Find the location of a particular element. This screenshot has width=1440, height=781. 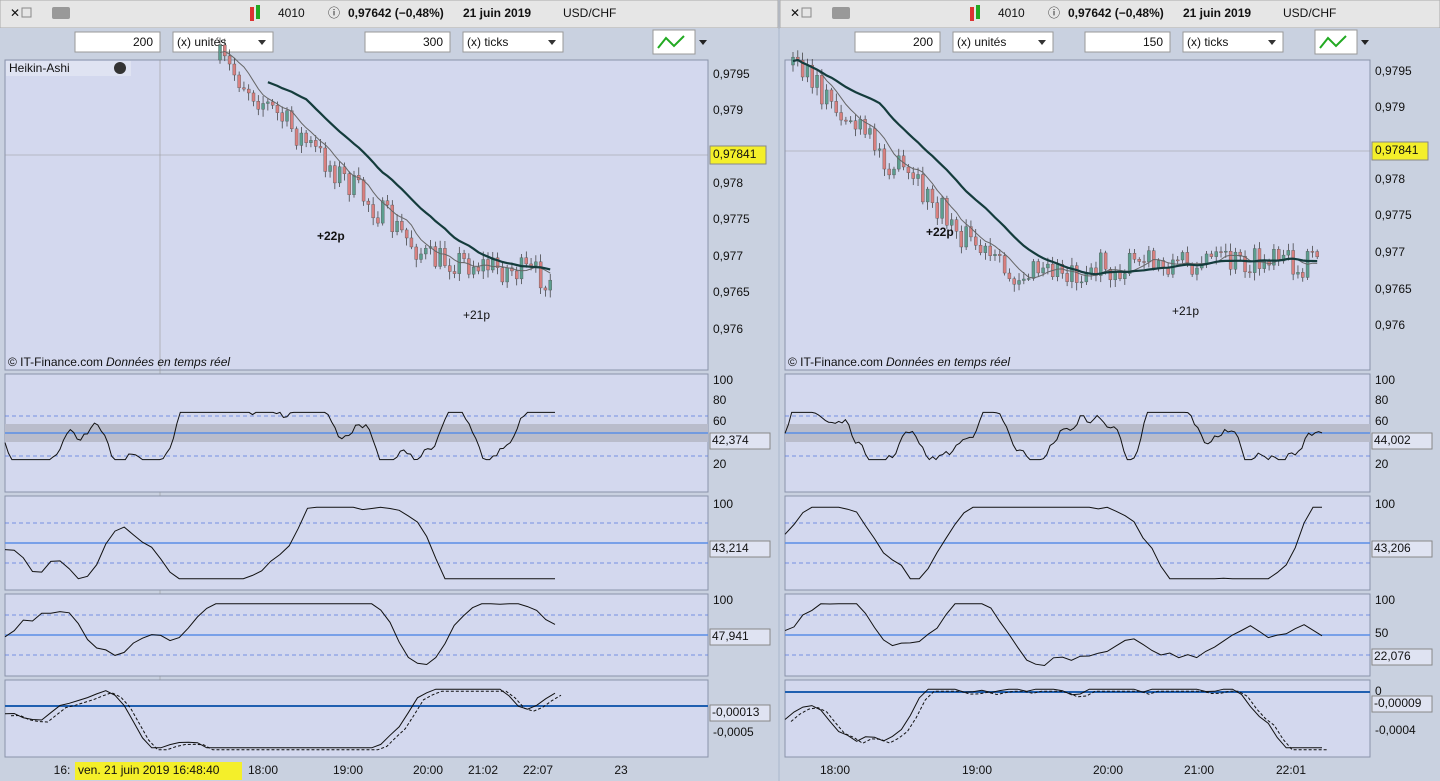

price-axis-label: 0,976 is located at coordinates (728, 329).